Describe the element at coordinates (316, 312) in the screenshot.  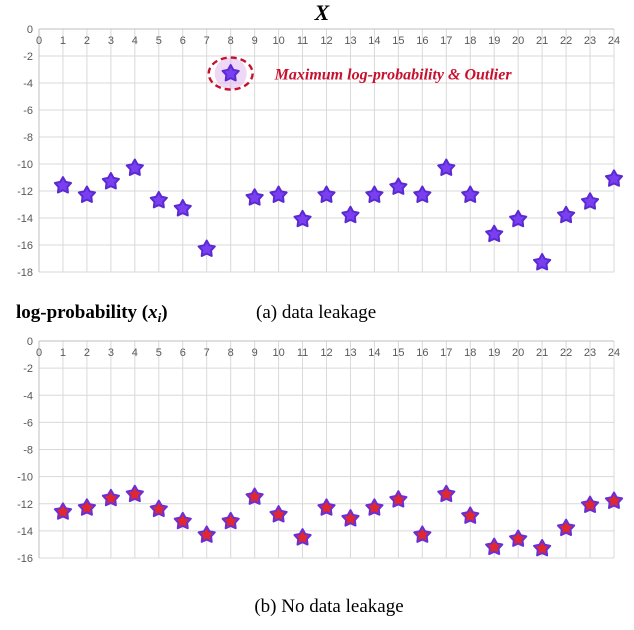
I see `caption-a: (a) data leakage` at that location.